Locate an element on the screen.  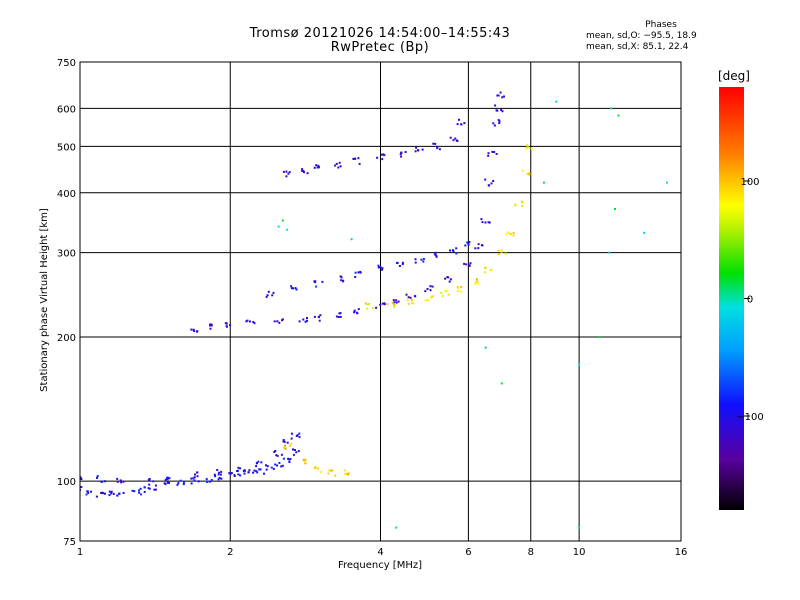
y-tick-label: 400 is located at coordinates (66, 194).